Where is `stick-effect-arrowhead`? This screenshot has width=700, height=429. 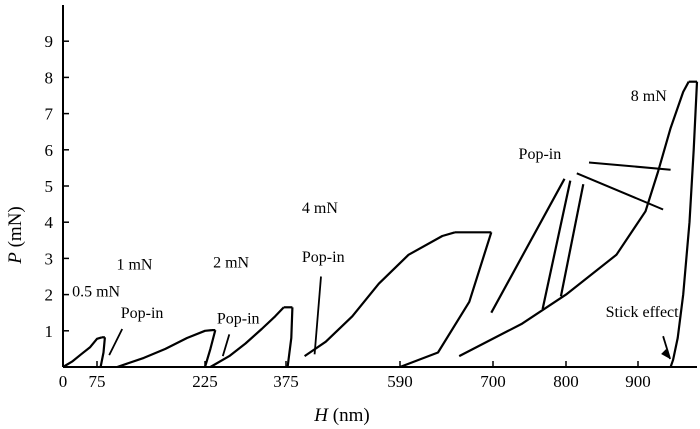
stick-effect-arrowhead is located at coordinates (666, 354).